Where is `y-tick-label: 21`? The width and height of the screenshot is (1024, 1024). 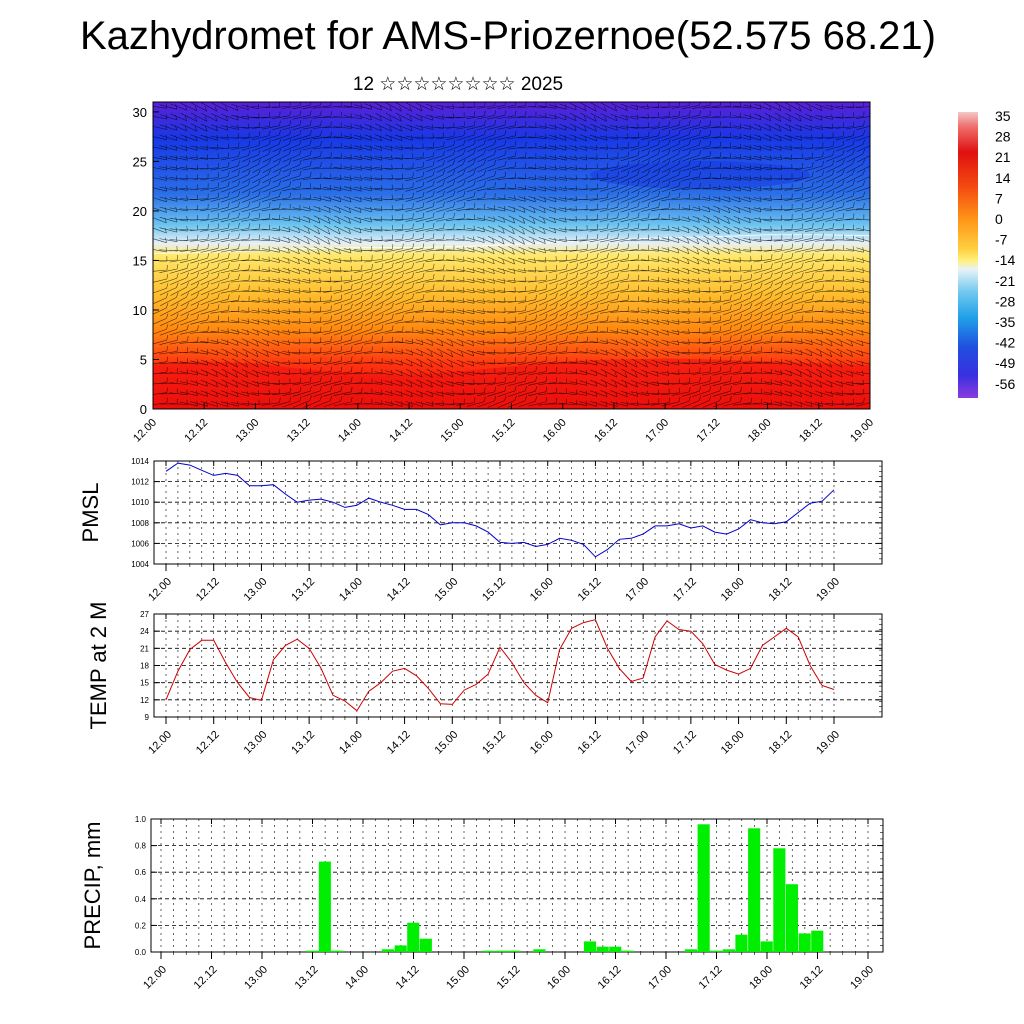 y-tick-label: 21 is located at coordinates (144, 648).